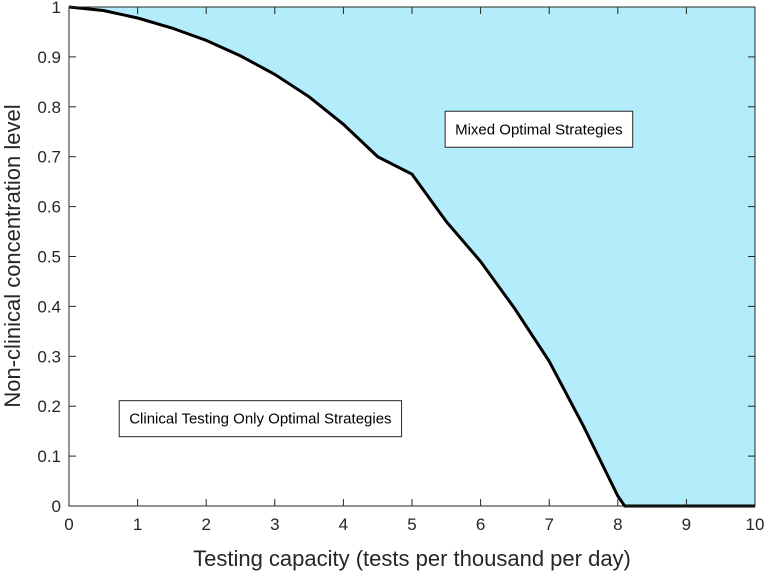  I want to click on y-tick-label: 0.9, so click(49, 57).